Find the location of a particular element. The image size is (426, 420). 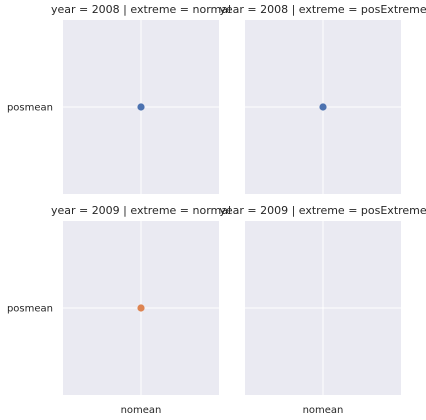

facet-title: year = 2008 | extreme = posExtreme is located at coordinates (322, 9).